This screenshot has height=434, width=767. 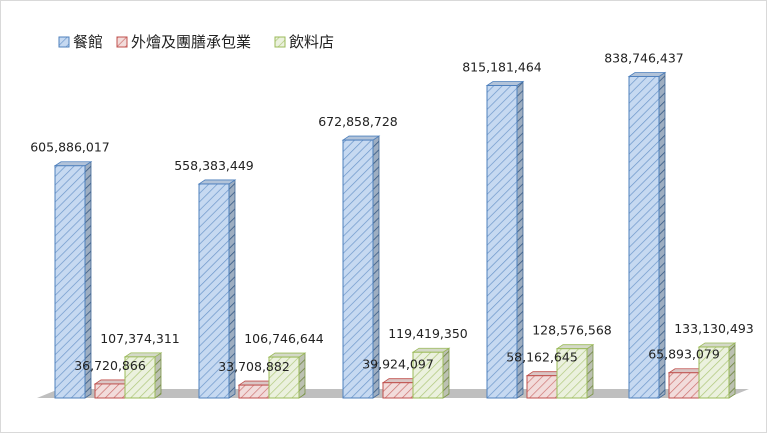 What do you see at coordinates (214, 165) in the screenshot?
I see `data-label-0-1: 558,383,449` at bounding box center [214, 165].